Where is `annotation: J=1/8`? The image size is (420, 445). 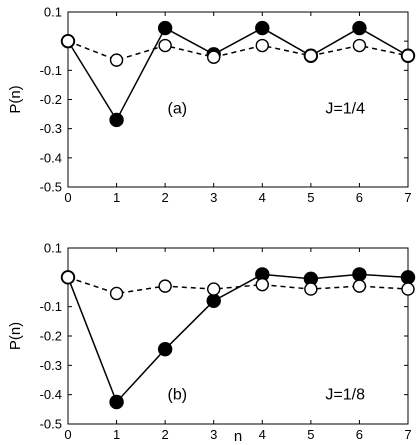
annotation: J=1/8 is located at coordinates (345, 395).